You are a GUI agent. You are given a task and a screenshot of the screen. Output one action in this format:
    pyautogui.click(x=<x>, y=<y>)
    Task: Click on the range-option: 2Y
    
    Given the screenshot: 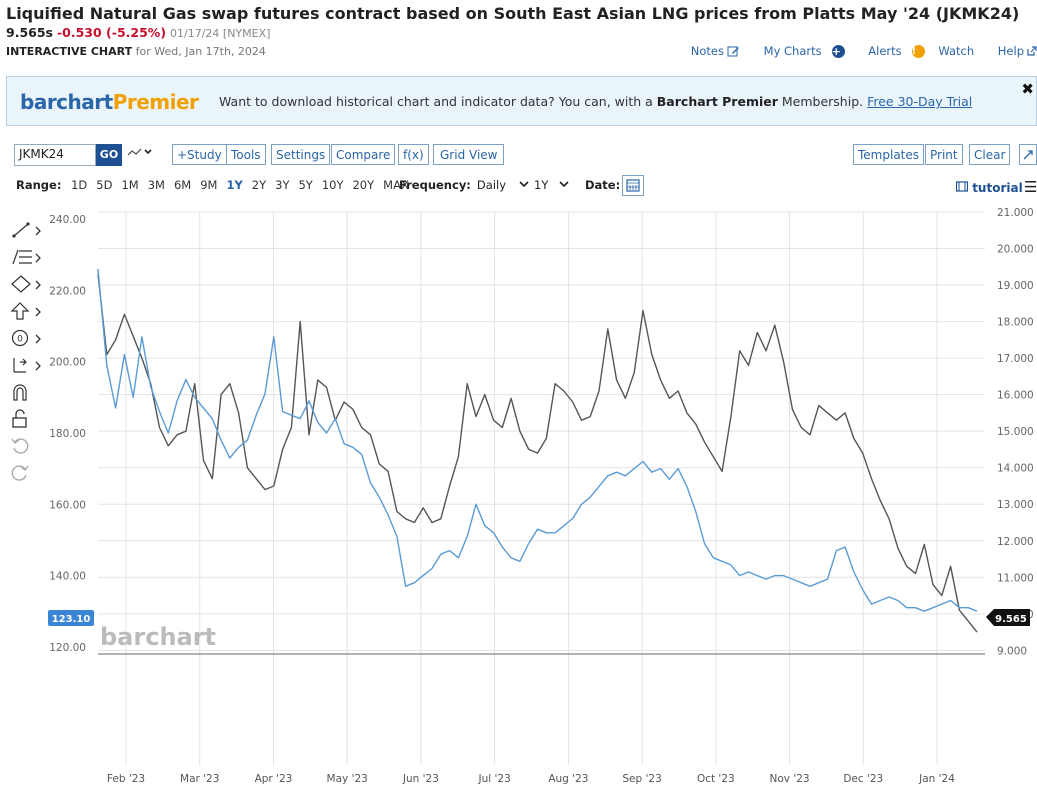 What is the action you would take?
    pyautogui.click(x=259, y=185)
    